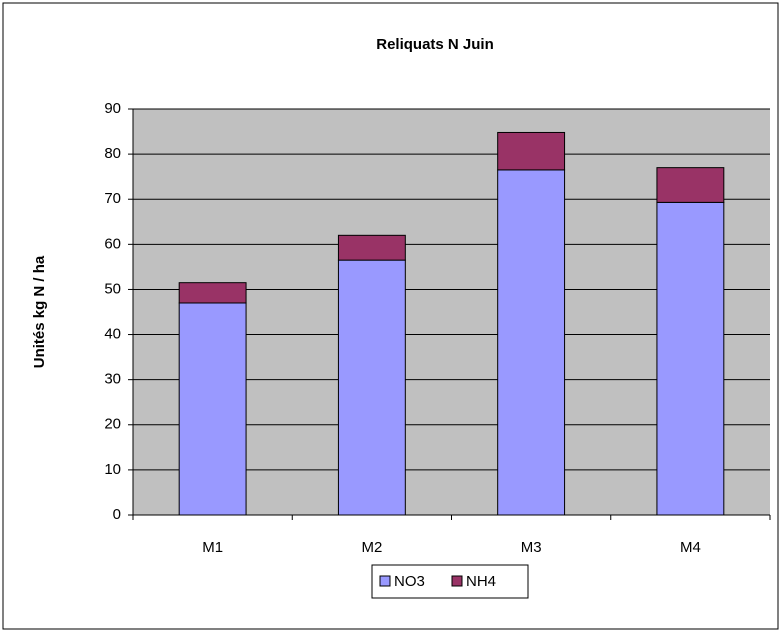 Image resolution: width=784 pixels, height=633 pixels. I want to click on y-axis-label: Unités kg N / ha, so click(39, 311).